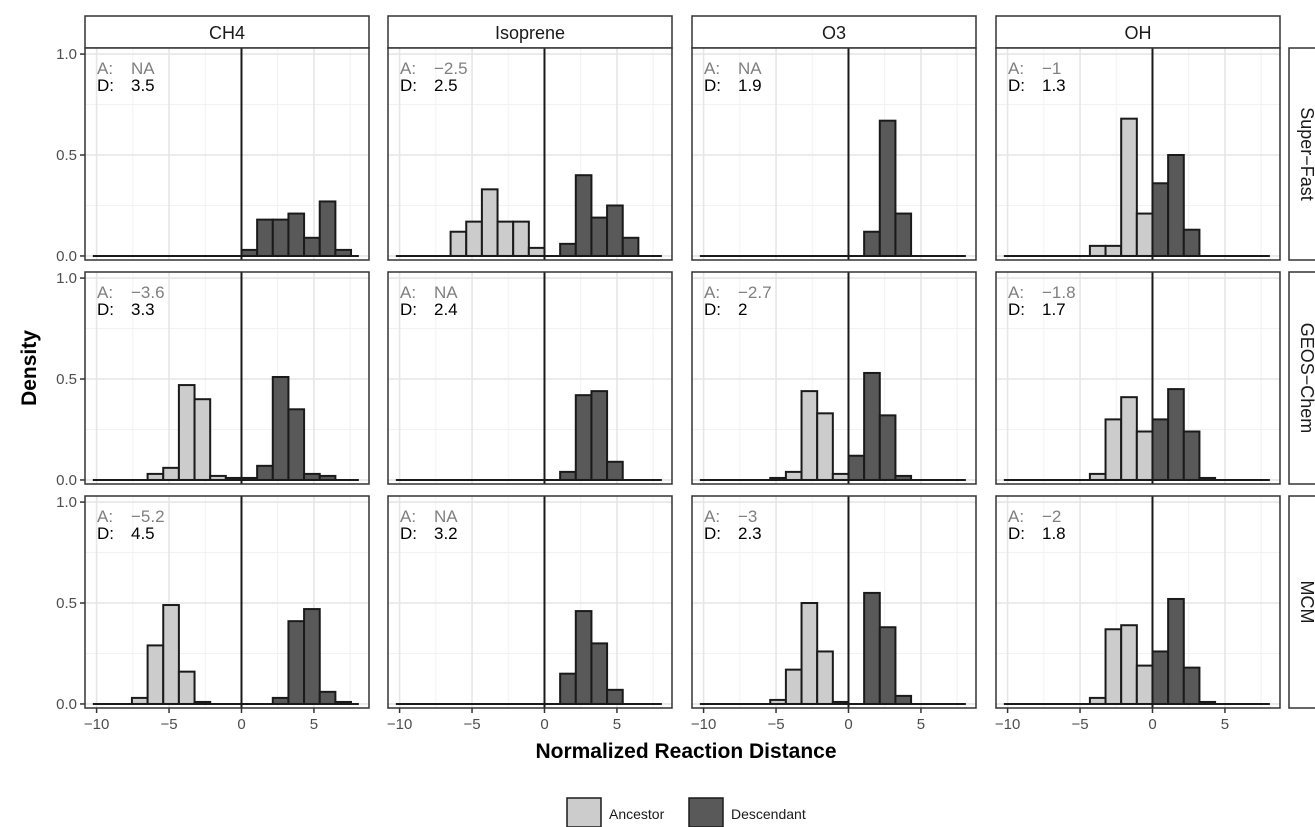 The width and height of the screenshot is (1315, 827). I want to click on x-axis-title: Normalized Reaction Distance, so click(685, 751).